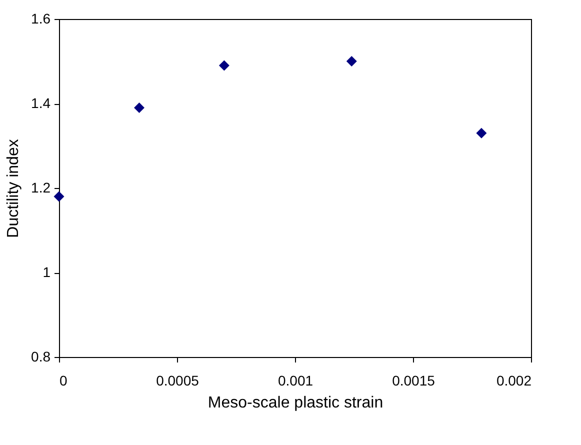  What do you see at coordinates (41, 18) in the screenshot?
I see `y-tick-label: 1.6` at bounding box center [41, 18].